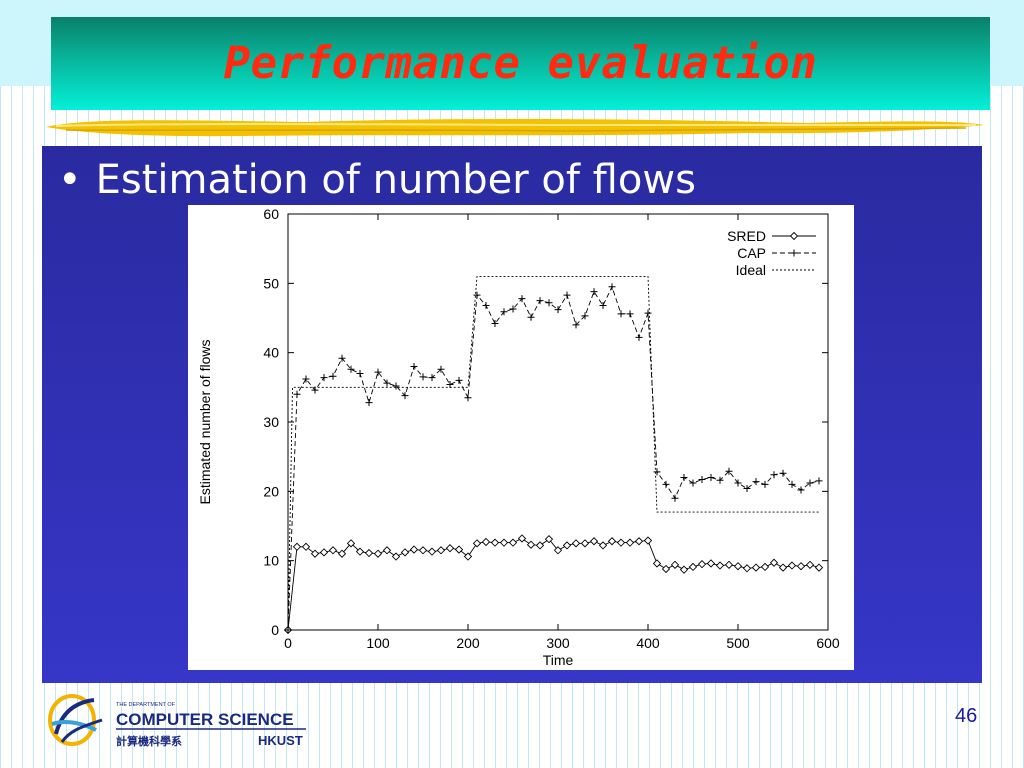 Image resolution: width=1024 pixels, height=768 pixels. I want to click on y-axis-label: Estimated number of flows, so click(205, 422).